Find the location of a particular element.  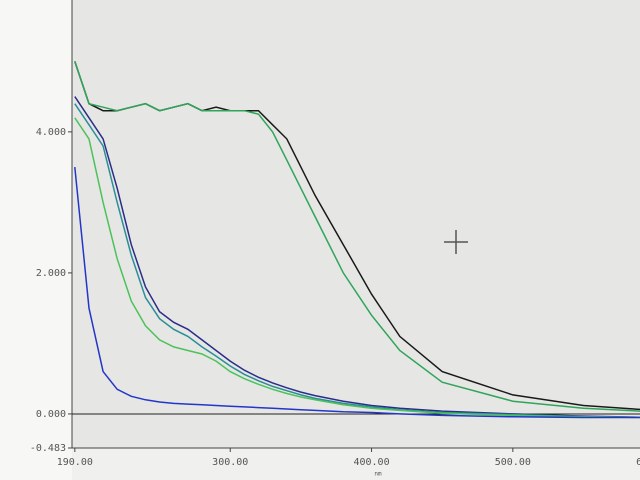

y-tick-label: 2.000 is located at coordinates (51, 273).